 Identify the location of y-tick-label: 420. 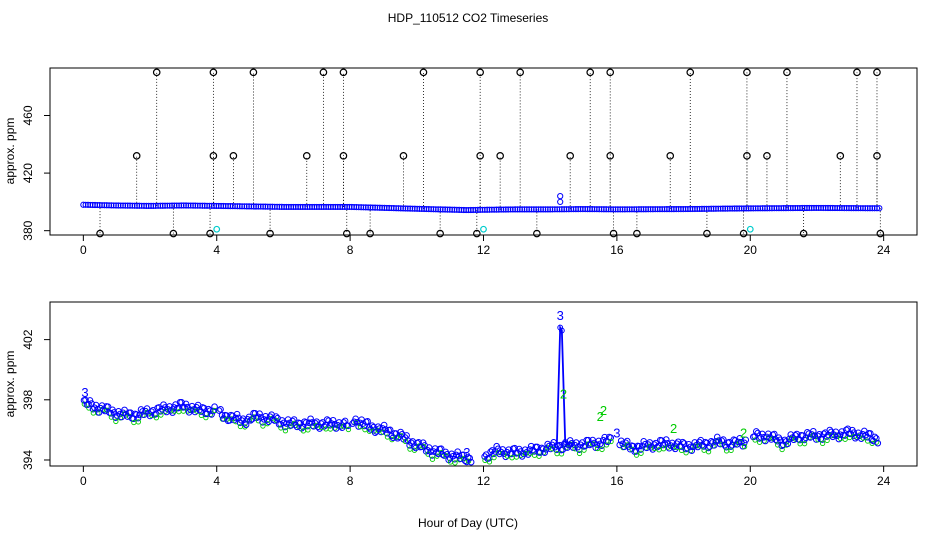
(28, 173).